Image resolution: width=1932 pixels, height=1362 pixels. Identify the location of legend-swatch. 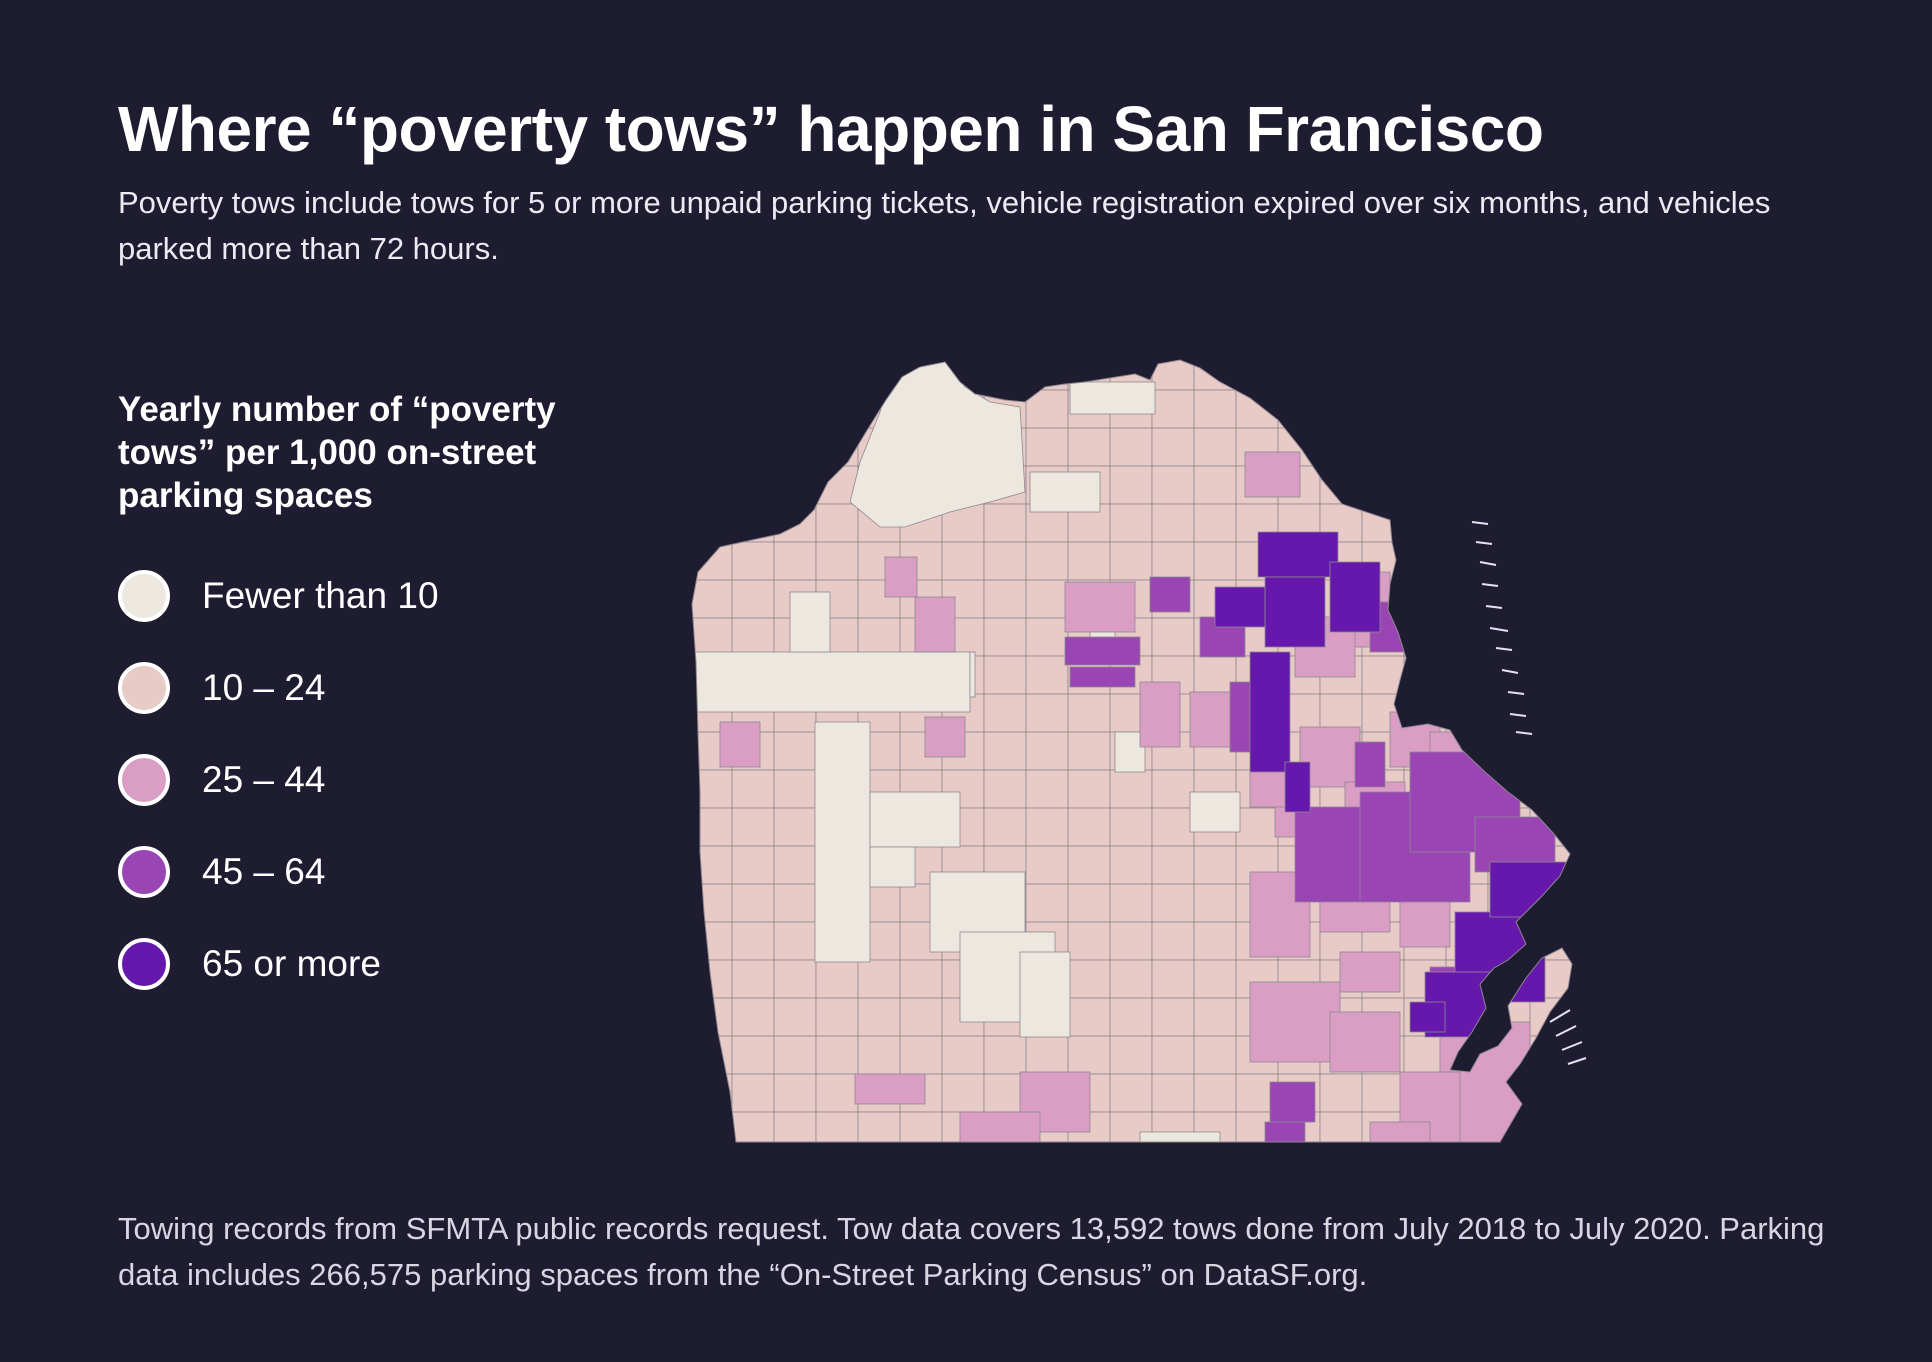
(144, 688).